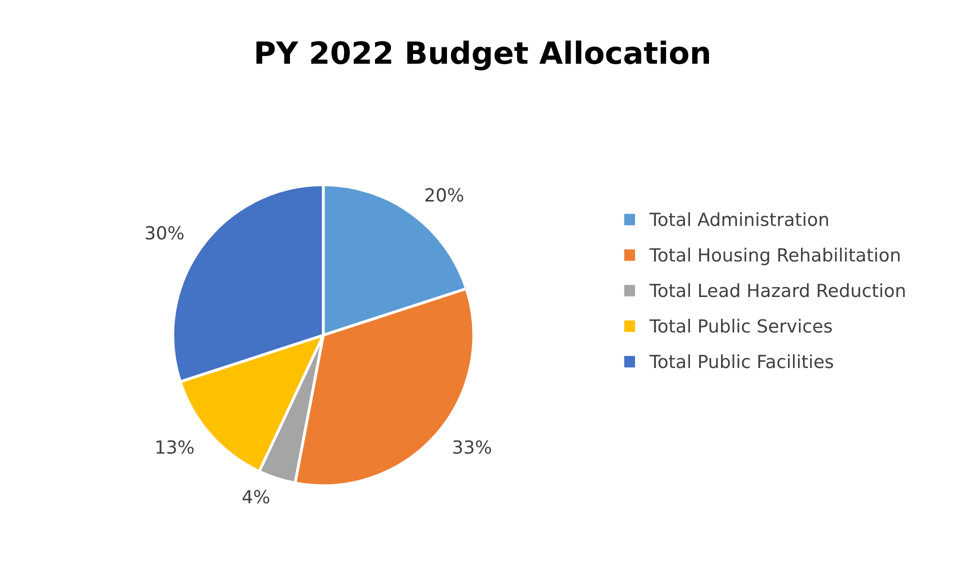 The image size is (965, 584). Describe the element at coordinates (175, 447) in the screenshot. I see `data-label: 13%` at that location.